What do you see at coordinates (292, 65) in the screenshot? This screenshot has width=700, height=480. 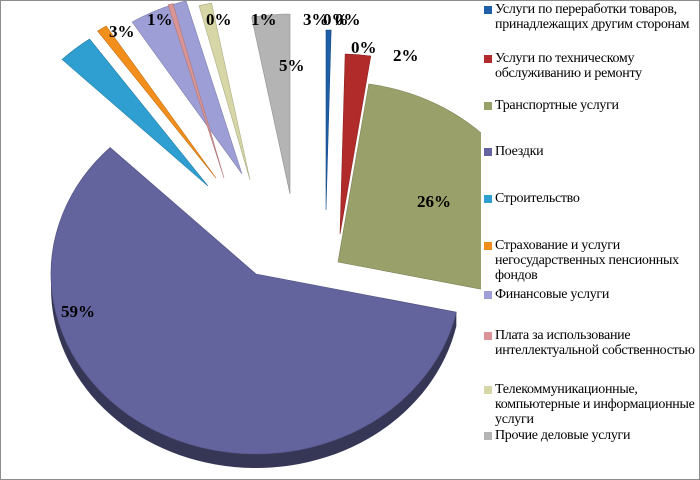 I see `data-label: 5%` at bounding box center [292, 65].